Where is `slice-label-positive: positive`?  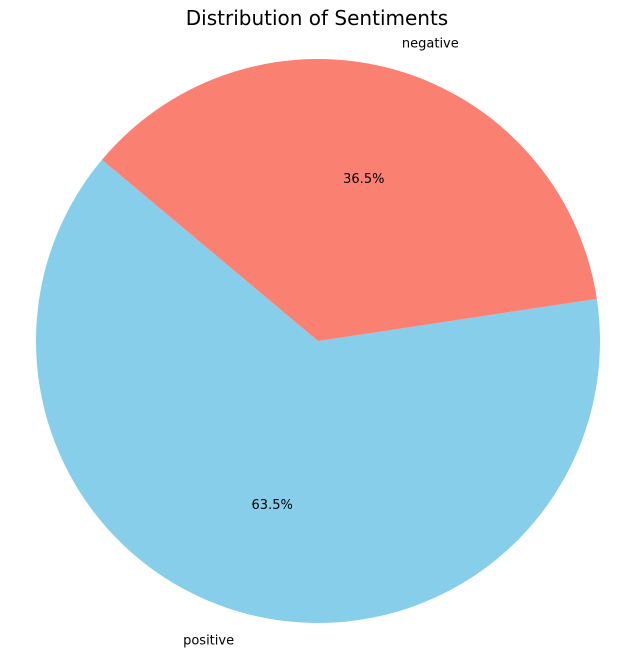 slice-label-positive: positive is located at coordinates (208, 641).